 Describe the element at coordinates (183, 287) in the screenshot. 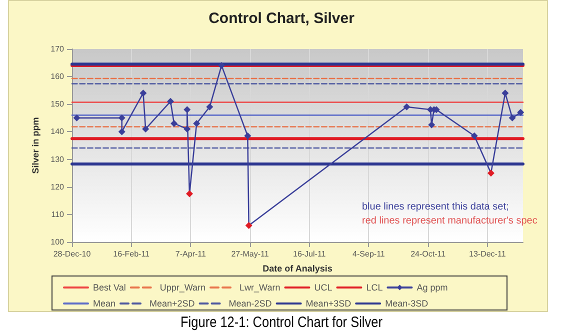

I see `legend-label: Uppr_Warn` at that location.